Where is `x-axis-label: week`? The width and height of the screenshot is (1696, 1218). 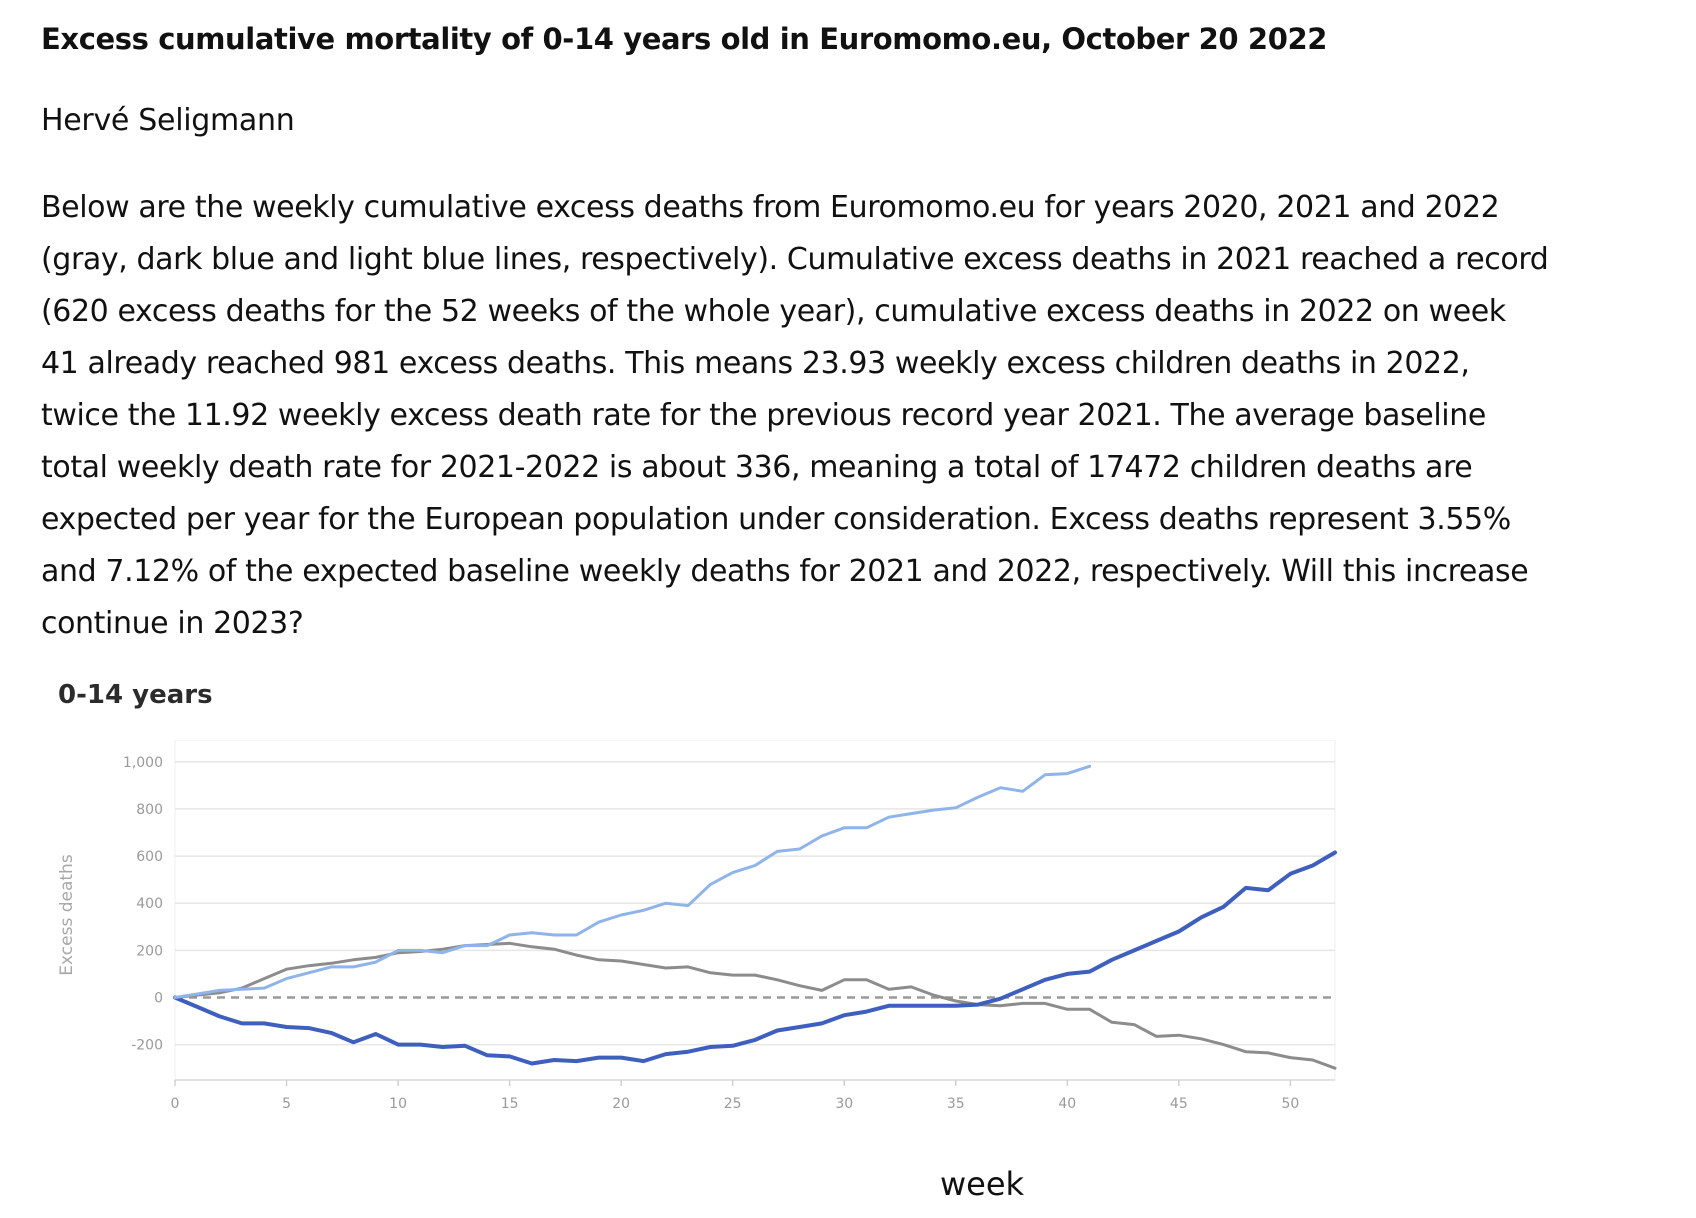 x-axis-label: week is located at coordinates (982, 1184).